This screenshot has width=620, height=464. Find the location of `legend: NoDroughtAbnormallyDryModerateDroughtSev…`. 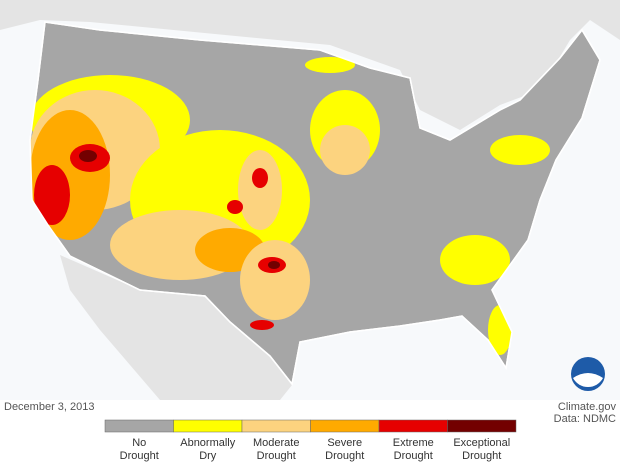

legend: NoDroughtAbnormallyDryModerateDroughtSev… is located at coordinates (310, 440).